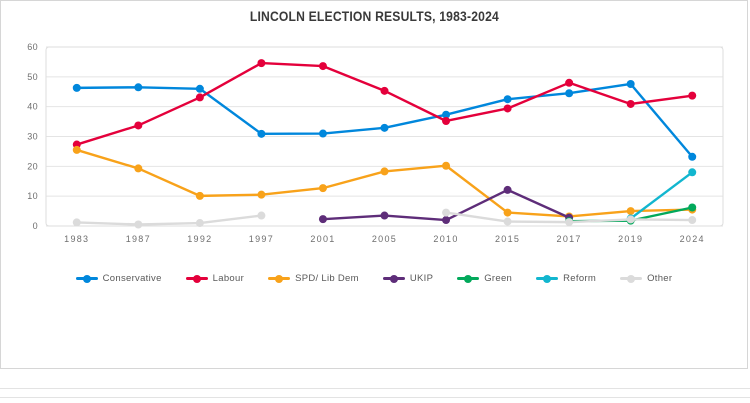 The image size is (750, 403). I want to click on data-point-Conservative-2005, so click(384, 127).